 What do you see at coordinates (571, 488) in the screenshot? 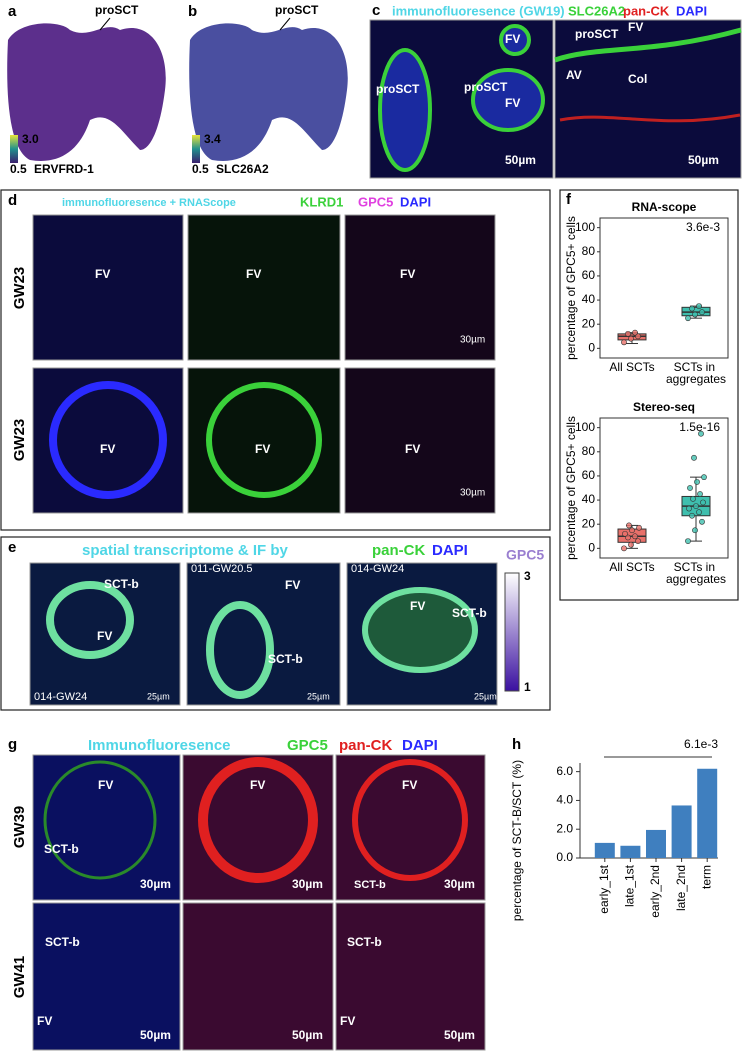
I see `y-axis-label: percentage of GPC5+ cells` at bounding box center [571, 488].